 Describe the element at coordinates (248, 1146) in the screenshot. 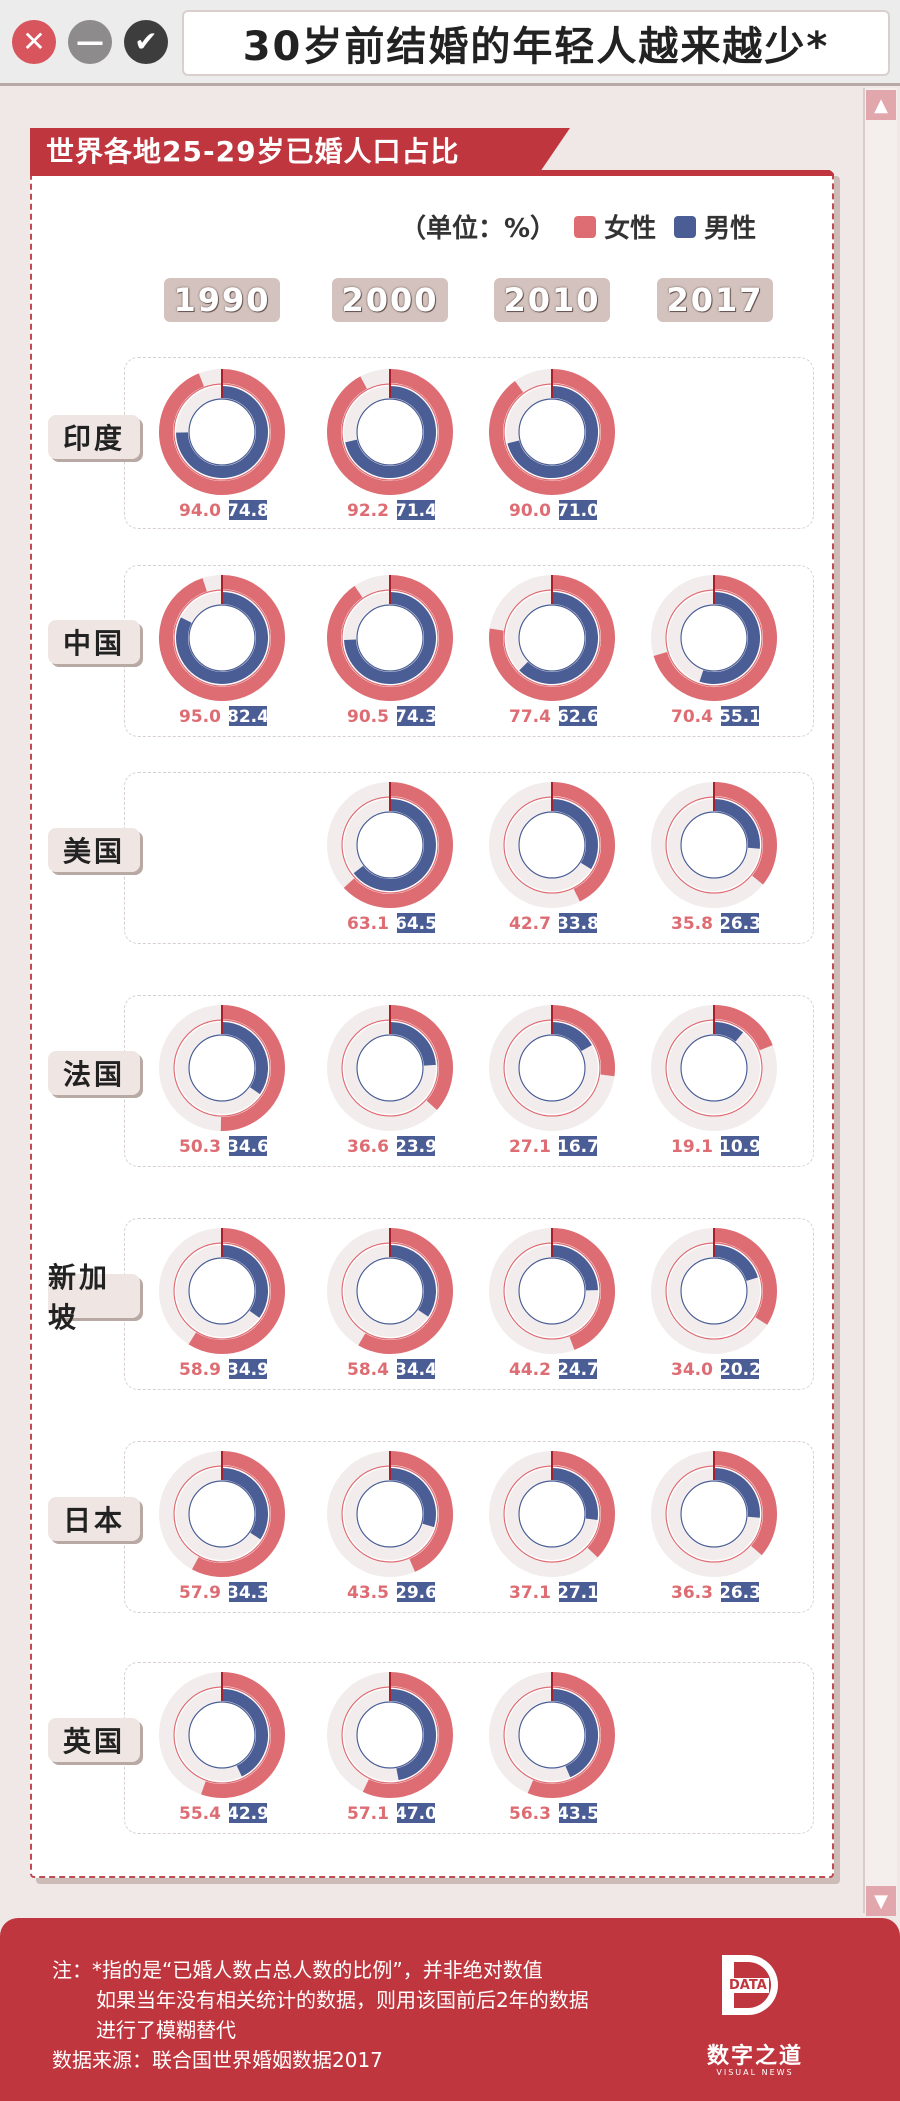

I see `donut-r3-c0-male-value-bg` at that location.